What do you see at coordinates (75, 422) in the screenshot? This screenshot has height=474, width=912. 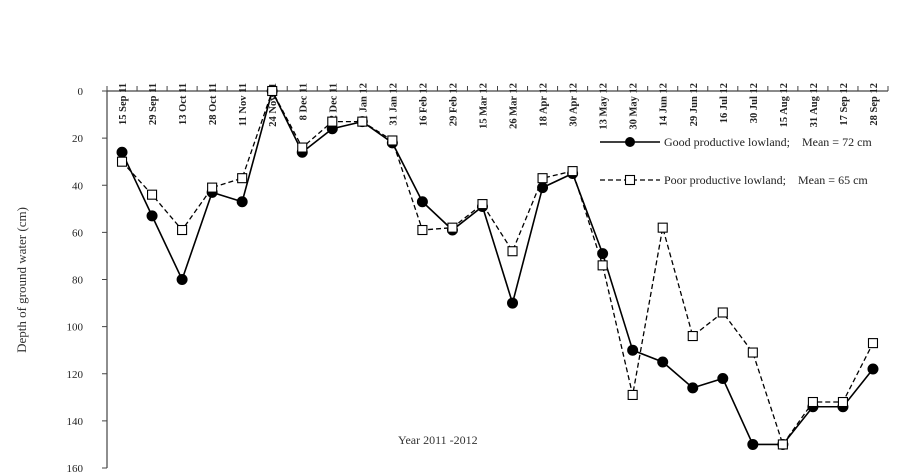 I see `y-tick-label: 140` at bounding box center [75, 422].